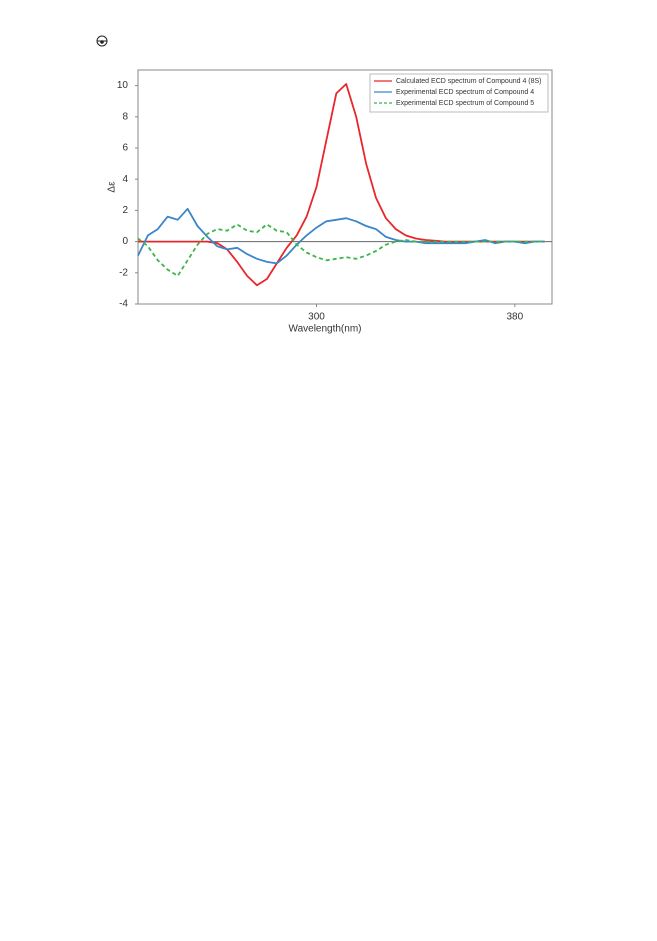  What do you see at coordinates (123, 272) in the screenshot?
I see `y-tick-label: -2` at bounding box center [123, 272].